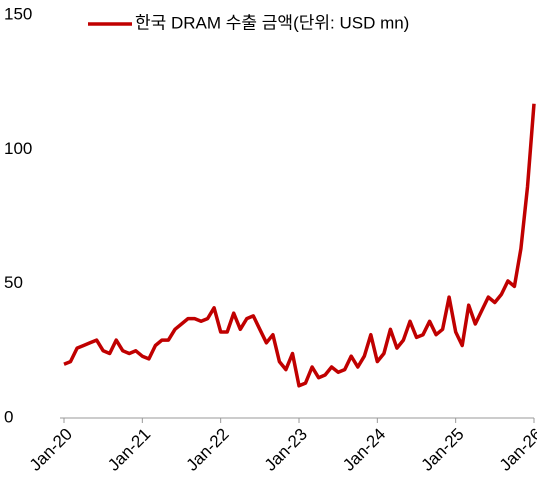 The image size is (537, 494). Describe the element at coordinates (129, 450) in the screenshot. I see `x-tick-label: Jan-21` at that location.